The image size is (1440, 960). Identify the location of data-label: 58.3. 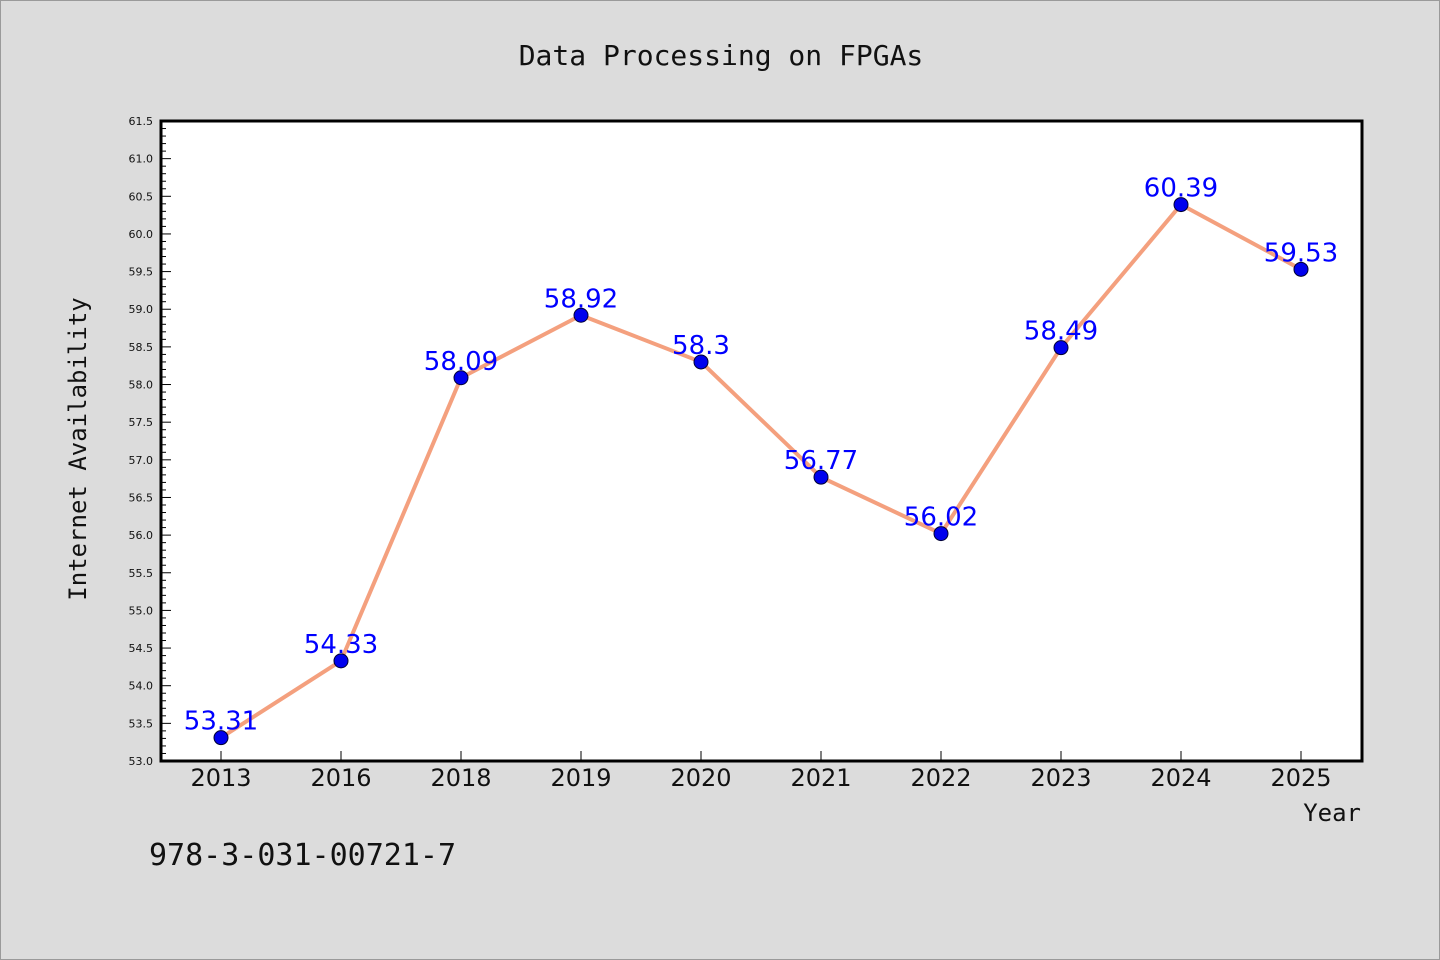
(701, 346).